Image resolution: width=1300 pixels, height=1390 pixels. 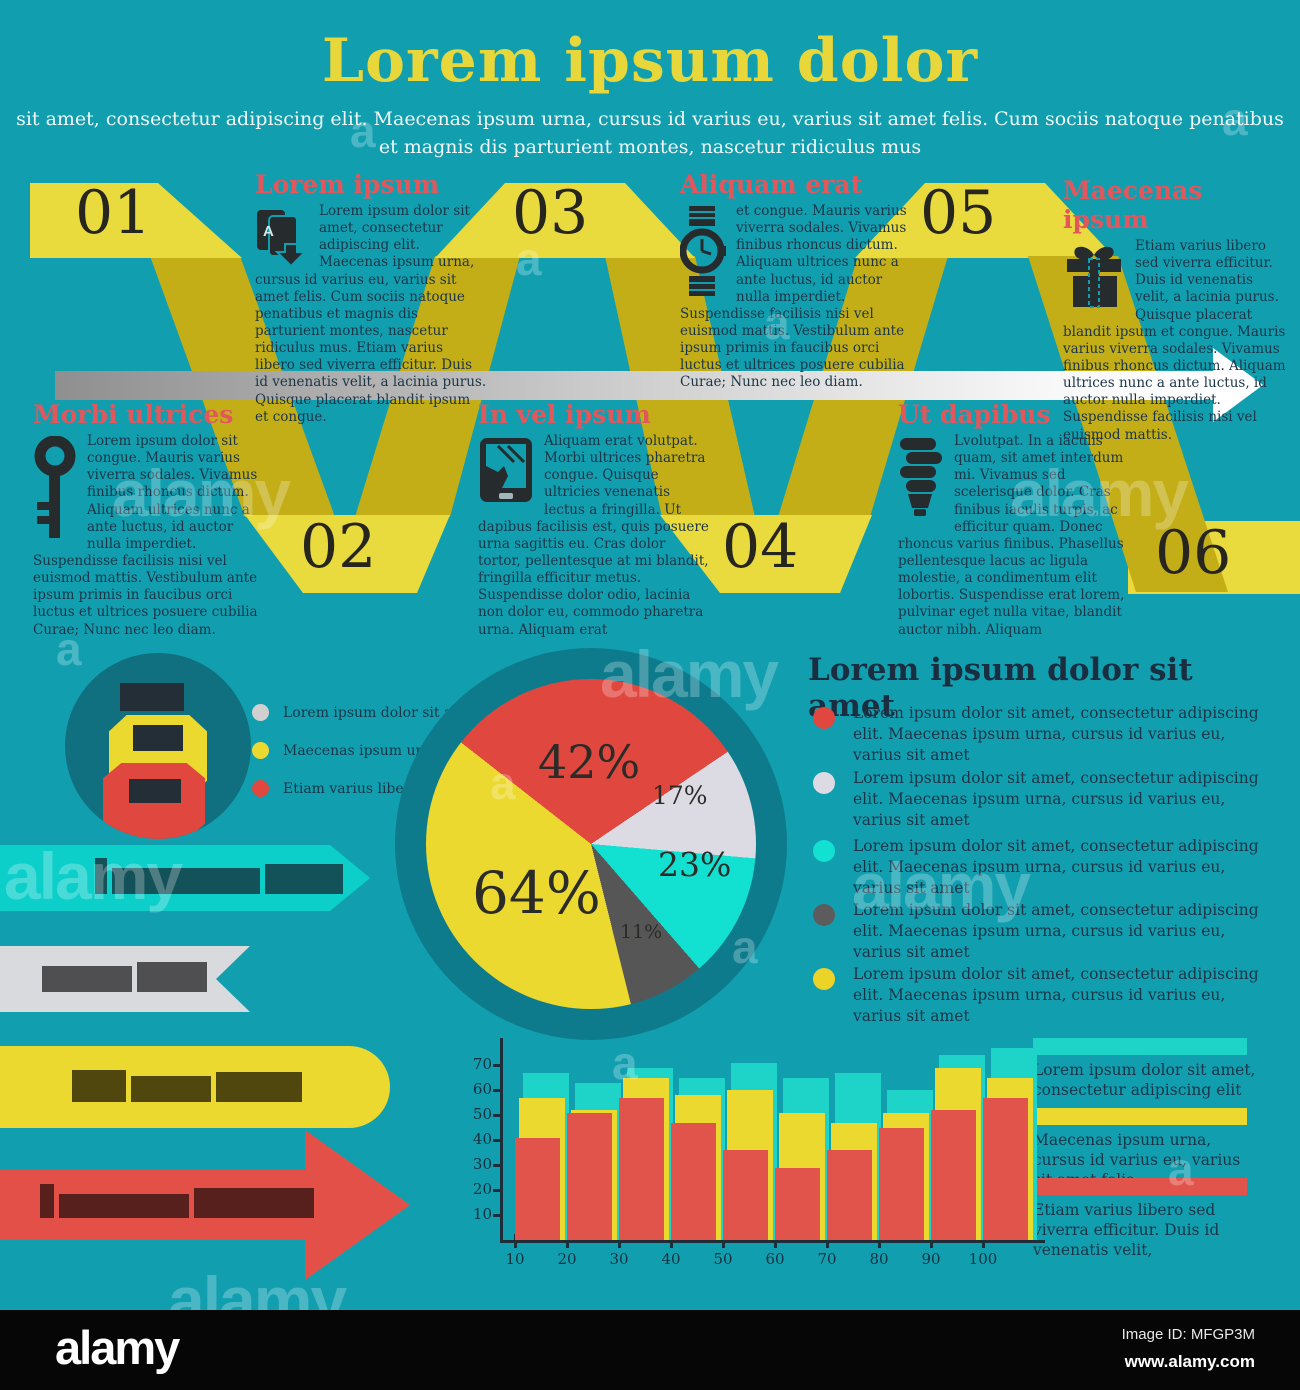 What do you see at coordinates (619, 1259) in the screenshot?
I see `x-tick-label: 30` at bounding box center [619, 1259].